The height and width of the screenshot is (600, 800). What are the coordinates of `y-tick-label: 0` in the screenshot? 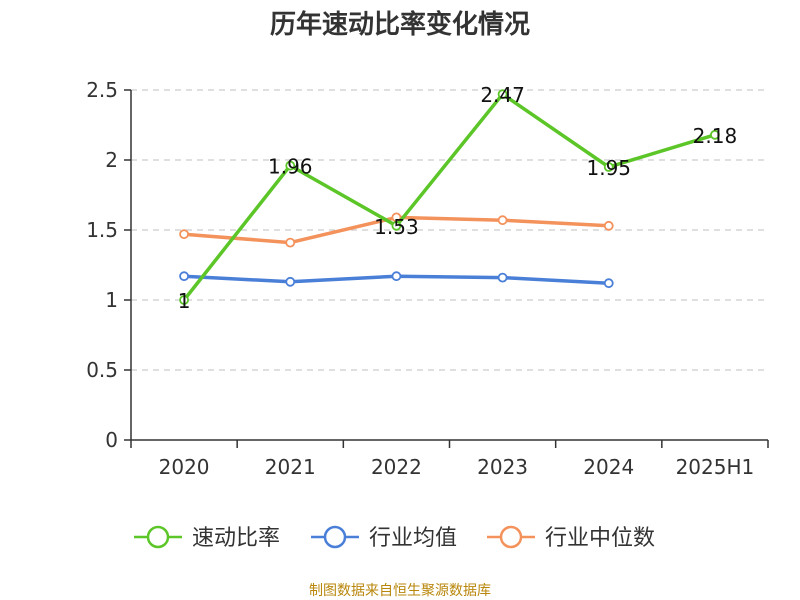 It's located at (111, 440).